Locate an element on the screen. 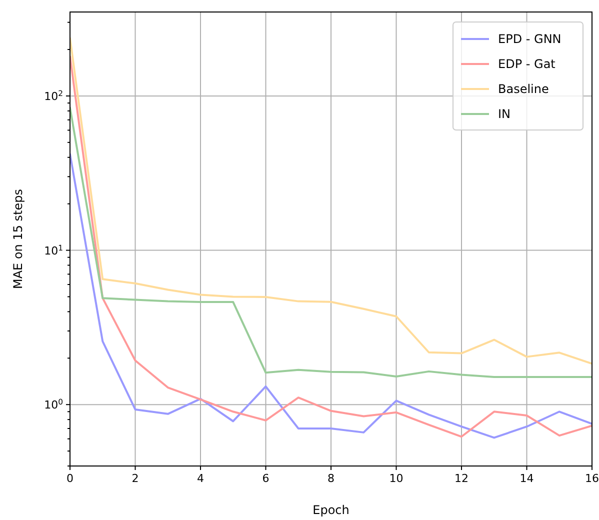 The height and width of the screenshot is (520, 599). y-tick-label: 10$^{2}$ is located at coordinates (54, 95).